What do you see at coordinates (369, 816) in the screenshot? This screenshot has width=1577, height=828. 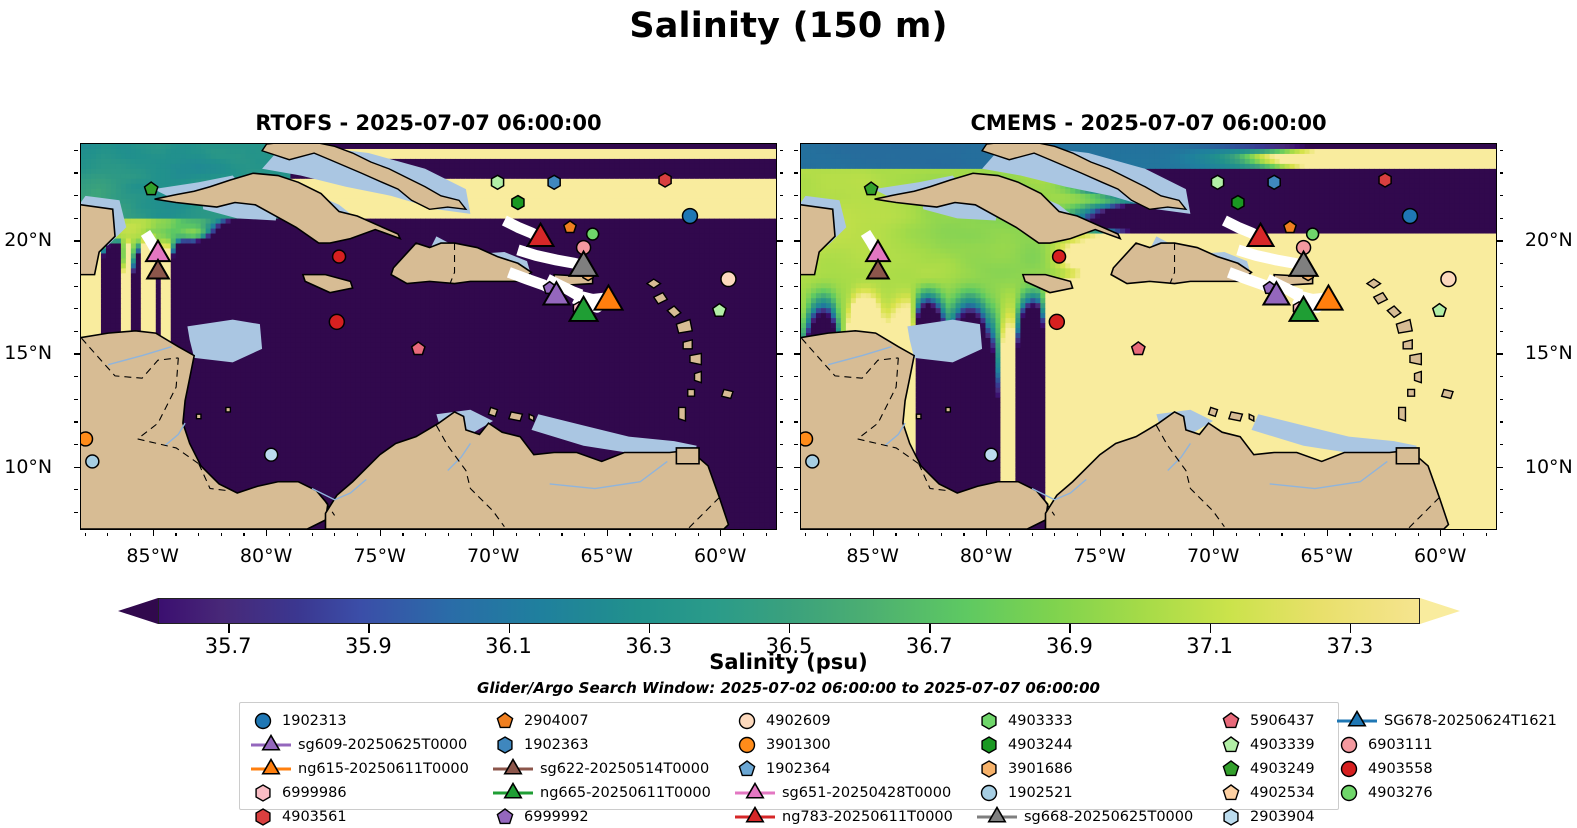 I see `legend-item: 4903561` at bounding box center [369, 816].